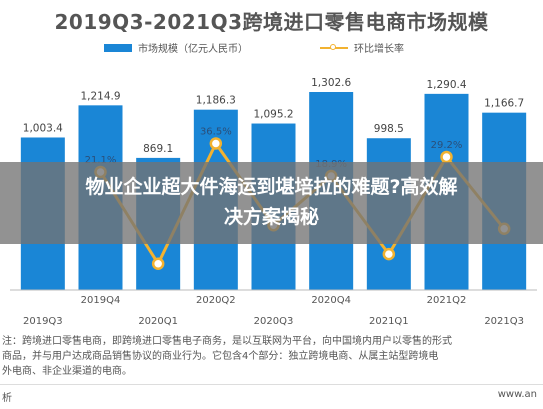  What do you see at coordinates (504, 321) in the screenshot?
I see `x-tick-label: 2021Q3` at bounding box center [504, 321].